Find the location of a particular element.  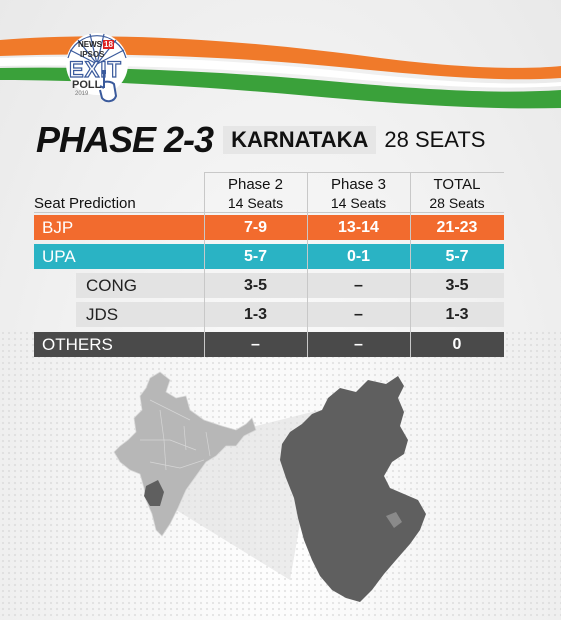

cell-others-phase-2: – is located at coordinates (255, 344).